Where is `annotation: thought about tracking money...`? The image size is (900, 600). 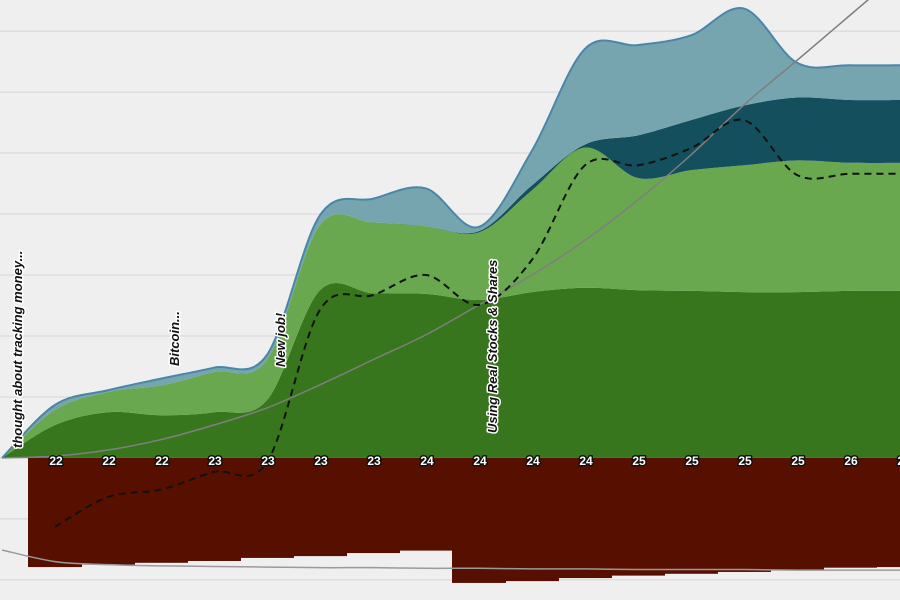 annotation: thought about tracking money... is located at coordinates (17, 349).